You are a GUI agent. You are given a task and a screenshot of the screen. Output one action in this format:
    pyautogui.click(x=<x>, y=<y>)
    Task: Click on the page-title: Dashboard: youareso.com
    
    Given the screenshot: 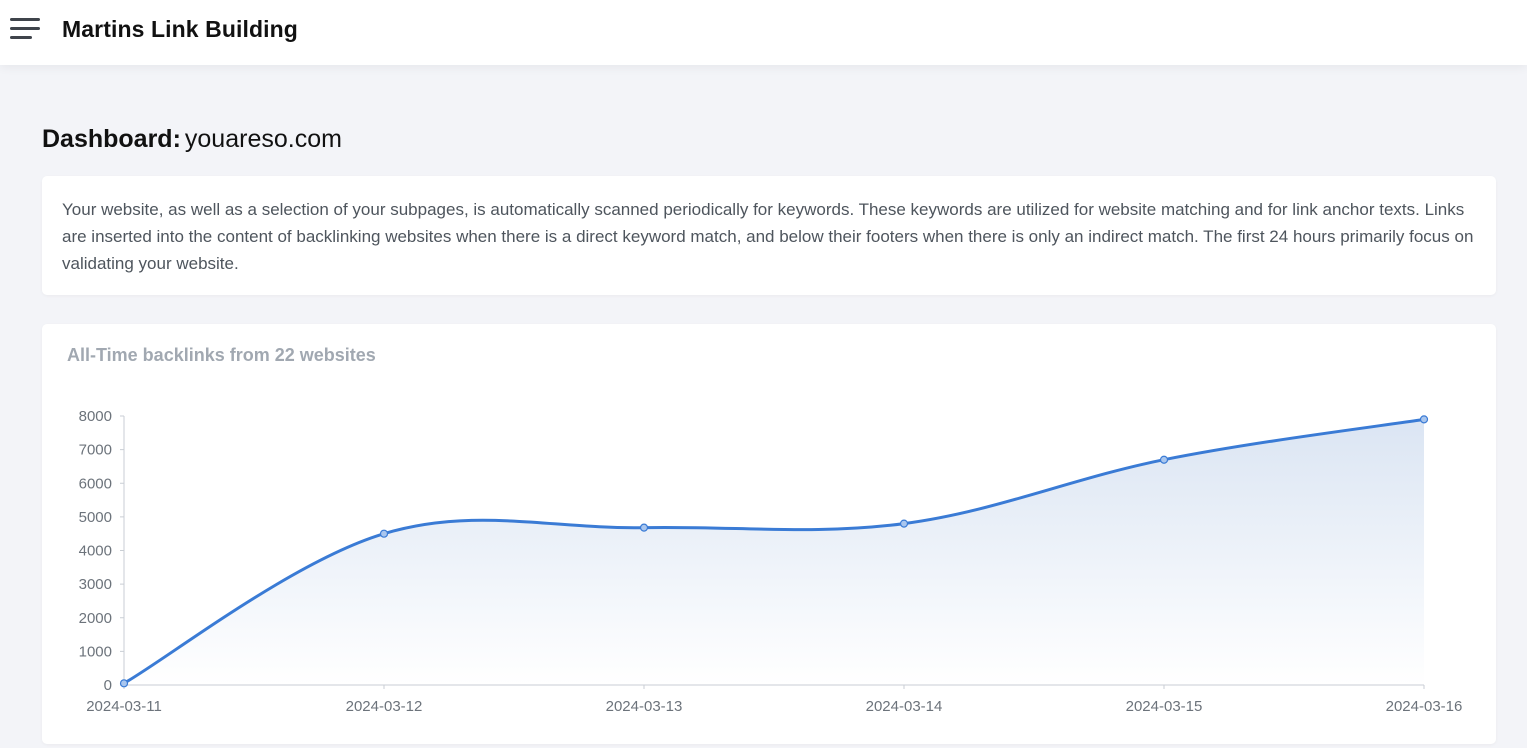 What is the action you would take?
    pyautogui.click(x=192, y=139)
    